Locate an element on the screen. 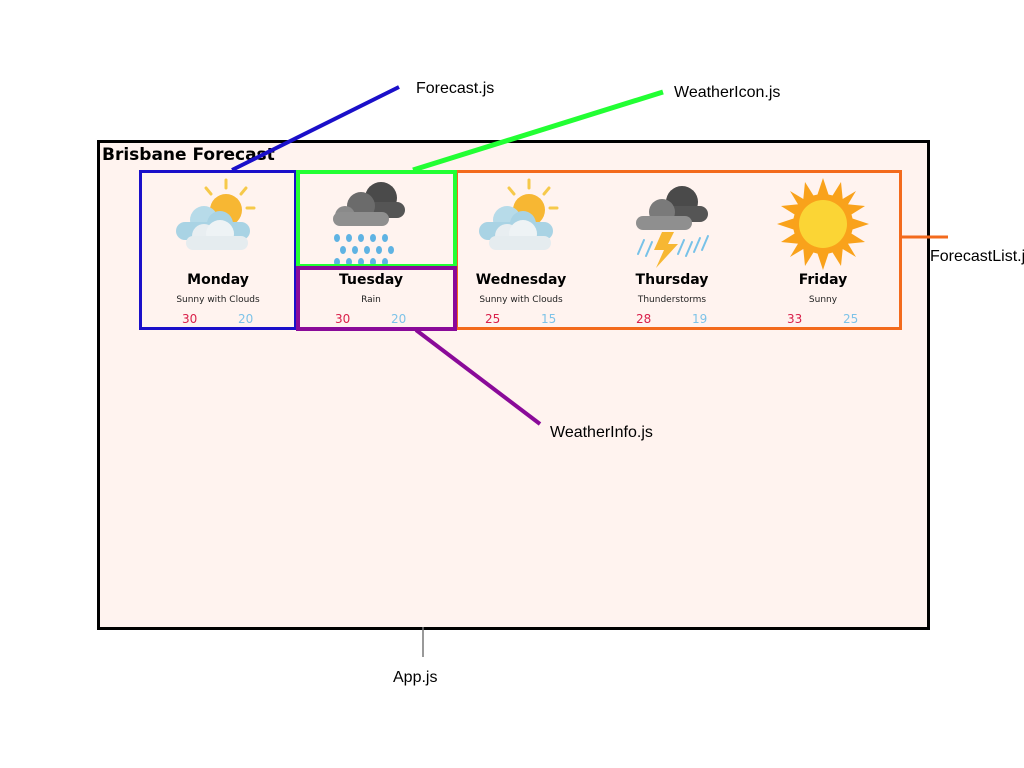 The height and width of the screenshot is (768, 1024). day-label: Wednesday is located at coordinates (521, 280).